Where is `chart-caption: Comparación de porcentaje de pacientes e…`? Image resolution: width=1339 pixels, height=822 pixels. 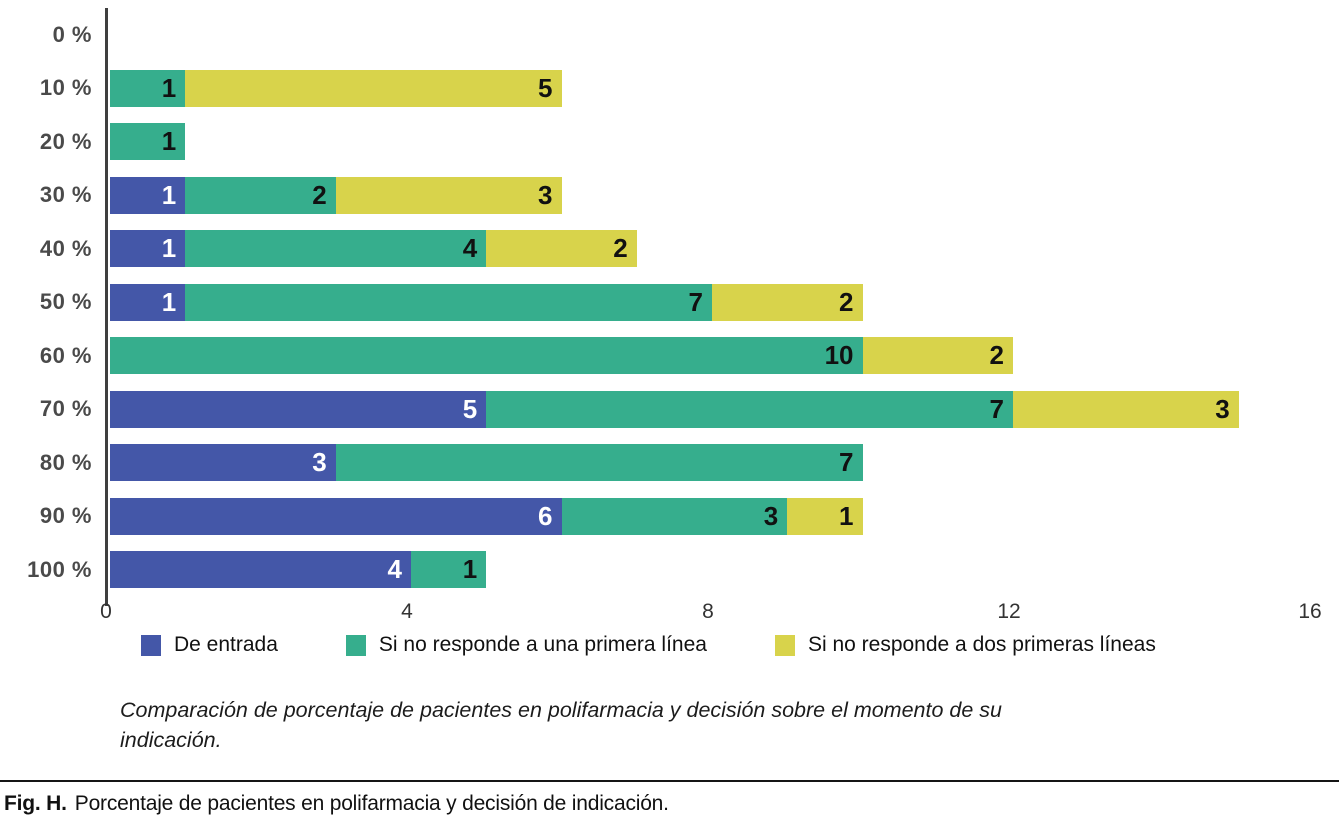
chart-caption: Comparación de porcentaje de pacientes e… is located at coordinates (561, 725).